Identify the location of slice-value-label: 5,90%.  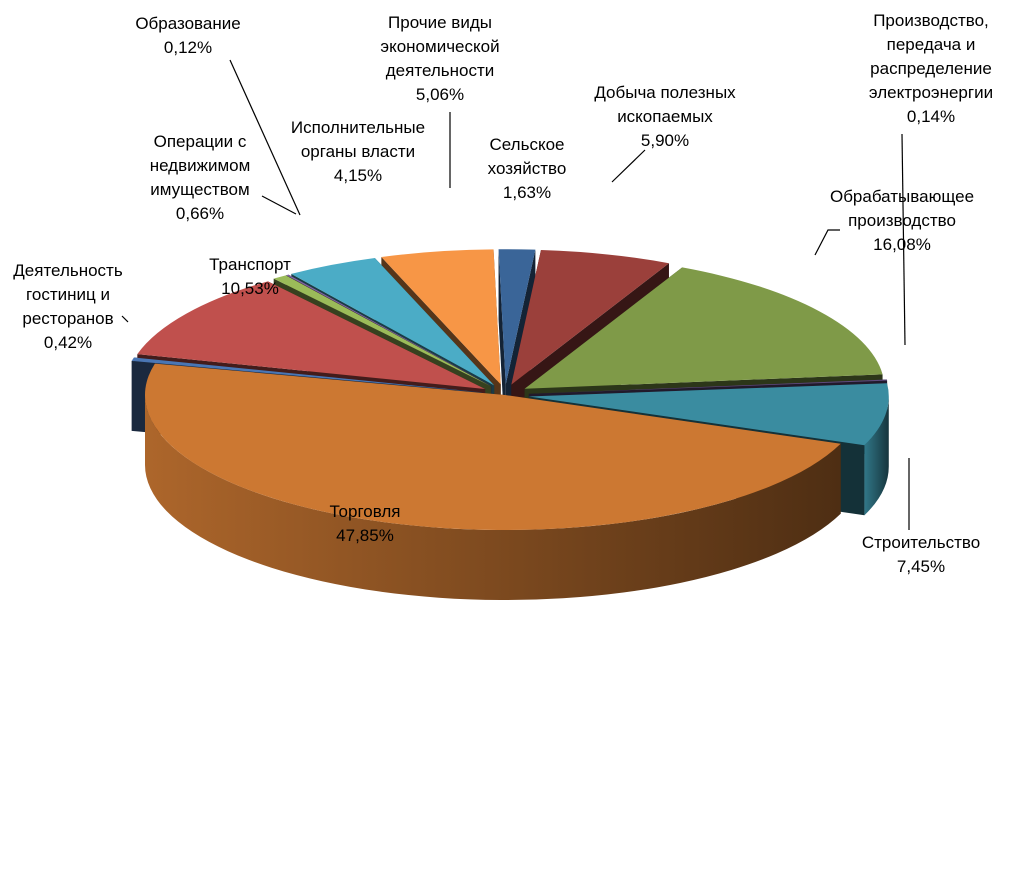
(665, 140).